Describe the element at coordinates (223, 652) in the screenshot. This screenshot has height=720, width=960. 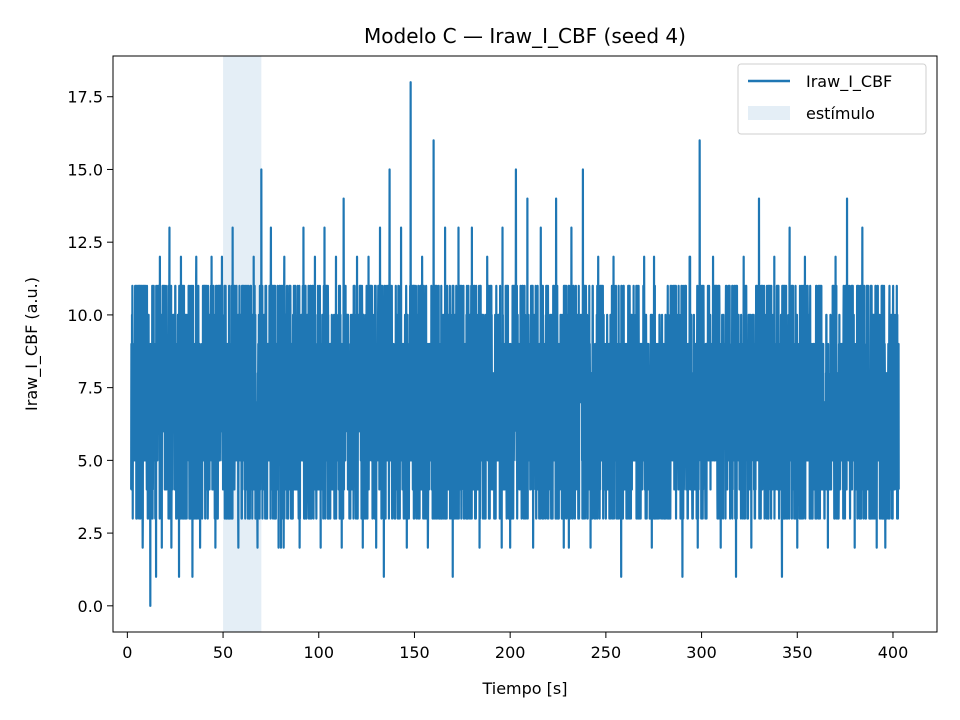
I see `x-tick-label: 50` at that location.